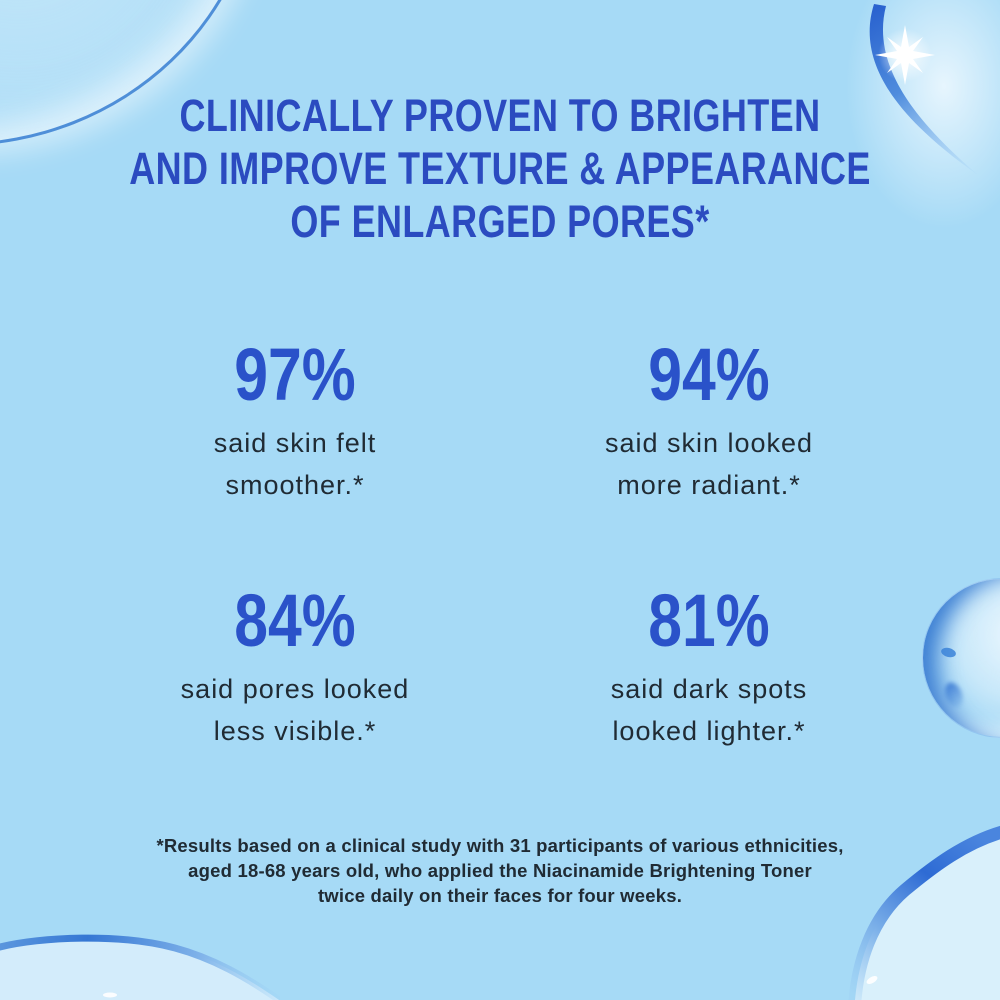  I want to click on water-bubble-shadow, so click(954, 695).